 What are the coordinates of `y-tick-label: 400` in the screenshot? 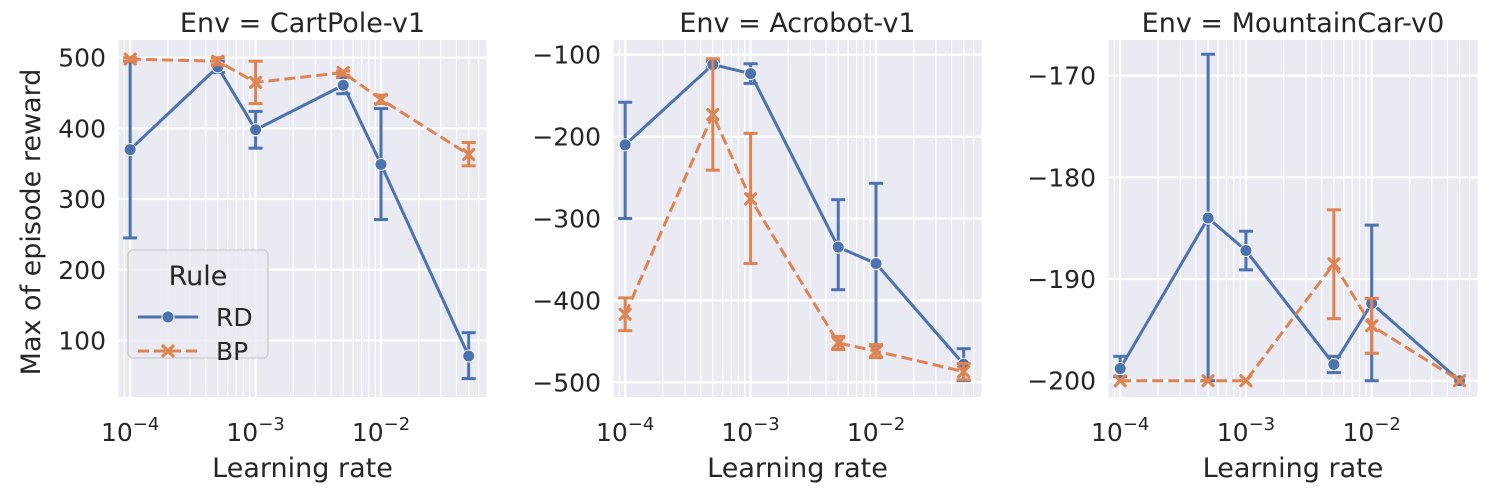 It's located at (82, 128).